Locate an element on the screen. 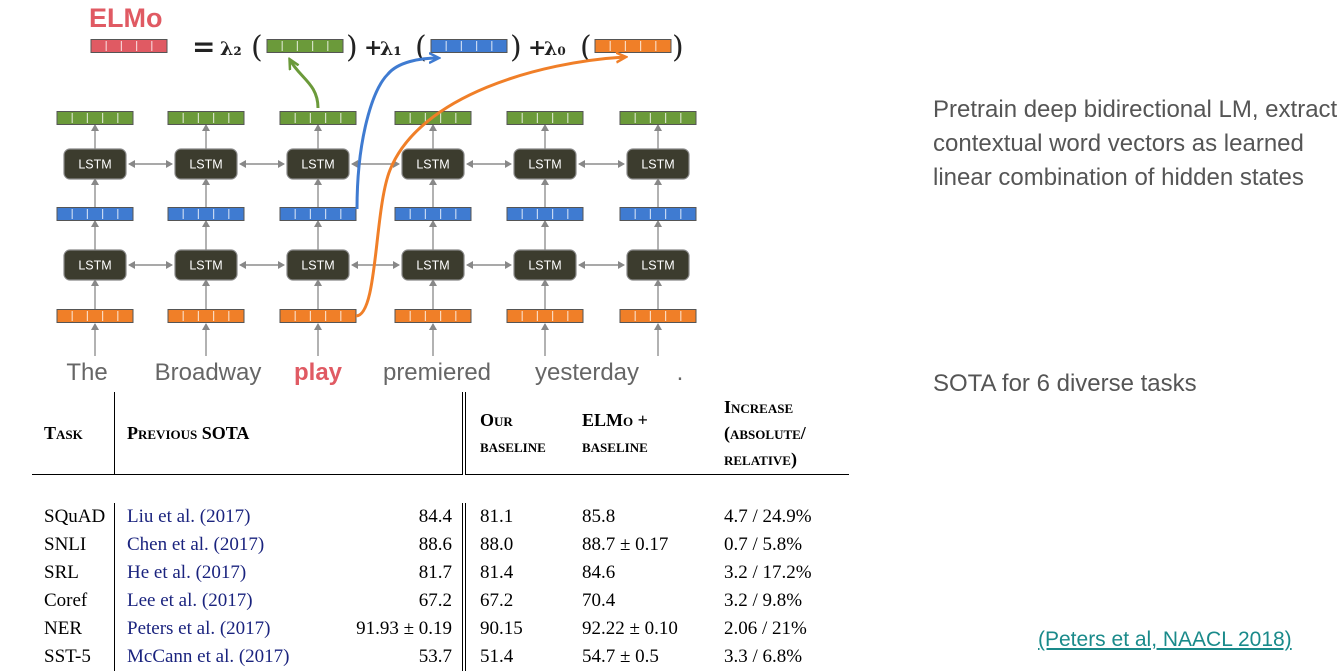  citation-link: (Peters et al, NAACL 2018) is located at coordinates (1165, 639).